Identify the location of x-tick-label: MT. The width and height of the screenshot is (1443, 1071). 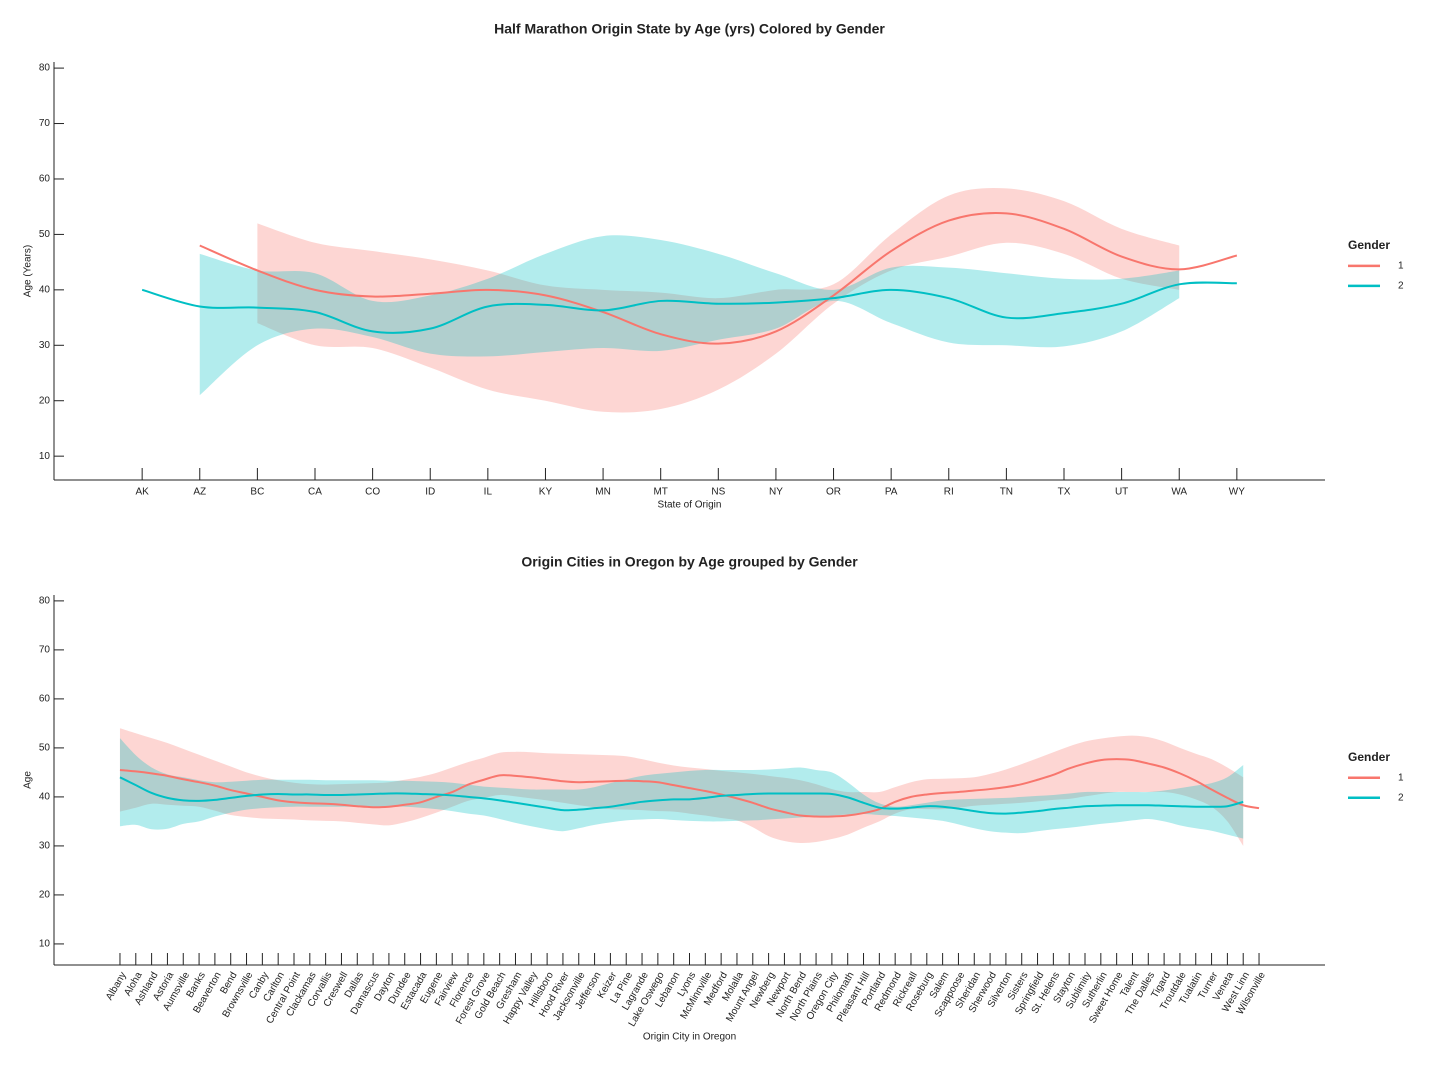
(660, 492).